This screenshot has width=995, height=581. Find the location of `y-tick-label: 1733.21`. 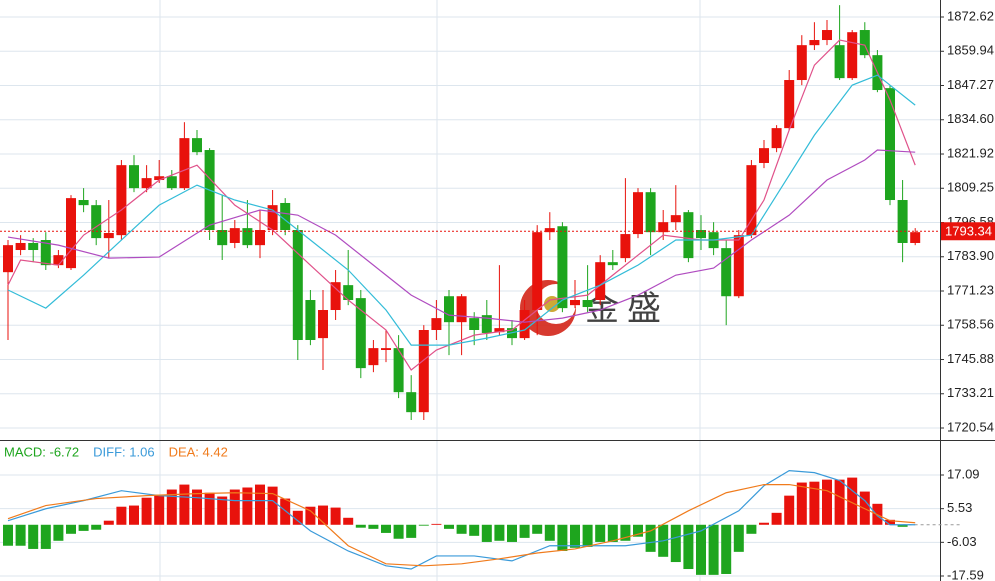

y-tick-label: 1733.21 is located at coordinates (970, 392).